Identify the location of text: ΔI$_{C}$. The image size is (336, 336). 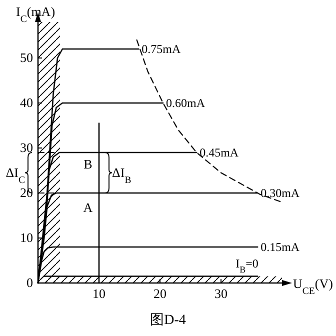
(15, 175).